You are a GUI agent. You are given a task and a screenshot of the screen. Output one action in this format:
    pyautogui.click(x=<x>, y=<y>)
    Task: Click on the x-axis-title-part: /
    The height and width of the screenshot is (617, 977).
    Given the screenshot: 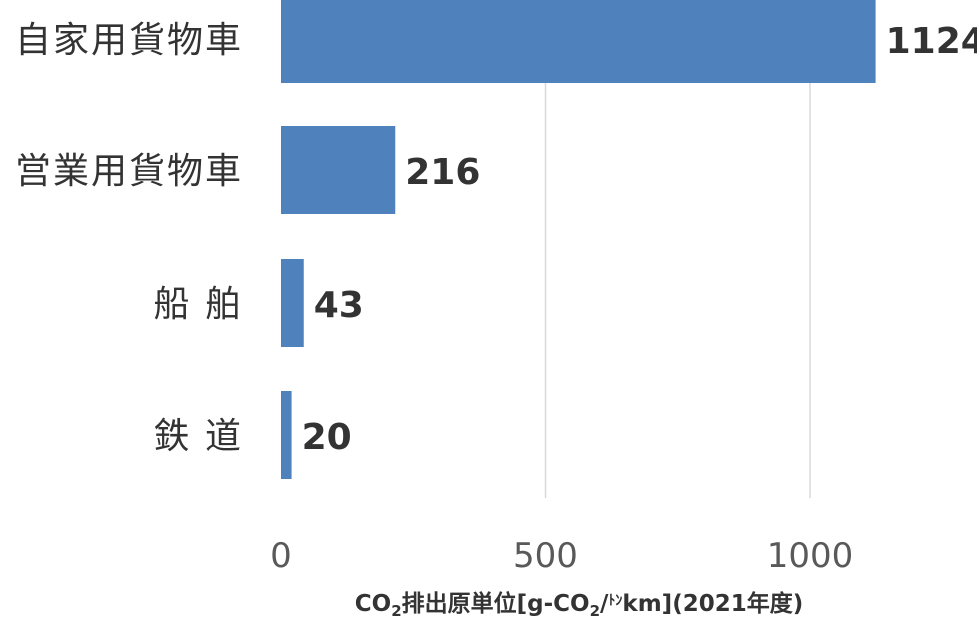 What is the action you would take?
    pyautogui.click(x=604, y=604)
    